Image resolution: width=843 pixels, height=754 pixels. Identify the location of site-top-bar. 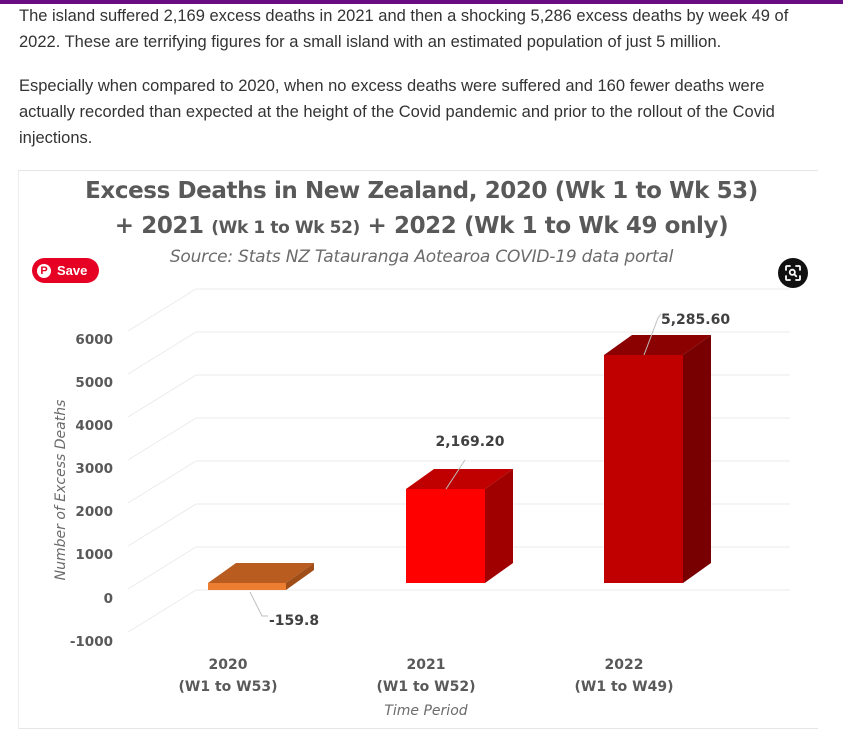
(421, 2).